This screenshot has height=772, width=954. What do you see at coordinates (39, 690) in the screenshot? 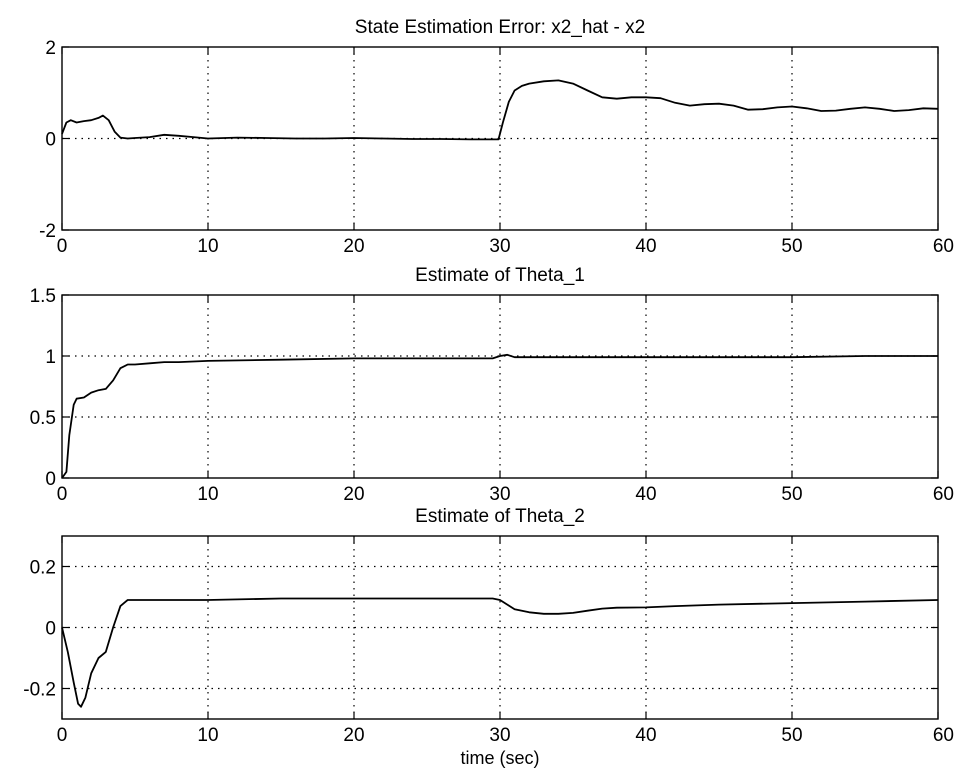
I see `y-tick-label: -0.2` at bounding box center [39, 690].